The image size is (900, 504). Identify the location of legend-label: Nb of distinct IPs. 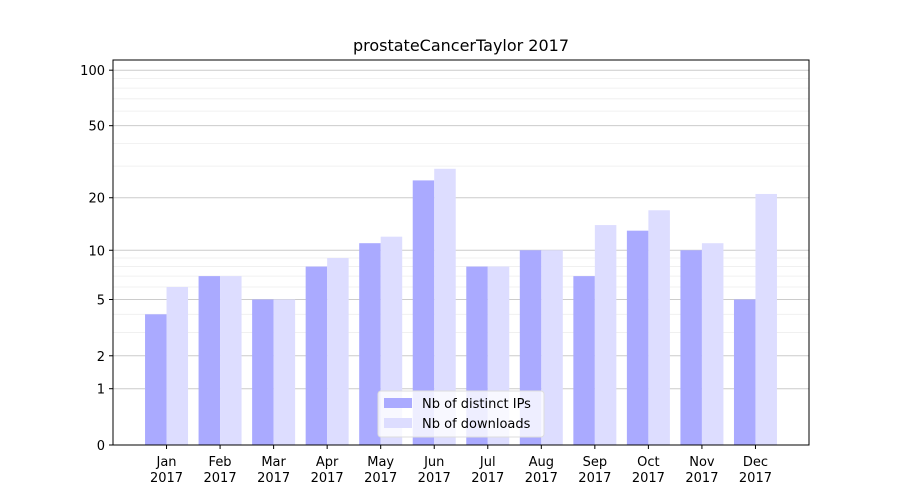
(476, 404).